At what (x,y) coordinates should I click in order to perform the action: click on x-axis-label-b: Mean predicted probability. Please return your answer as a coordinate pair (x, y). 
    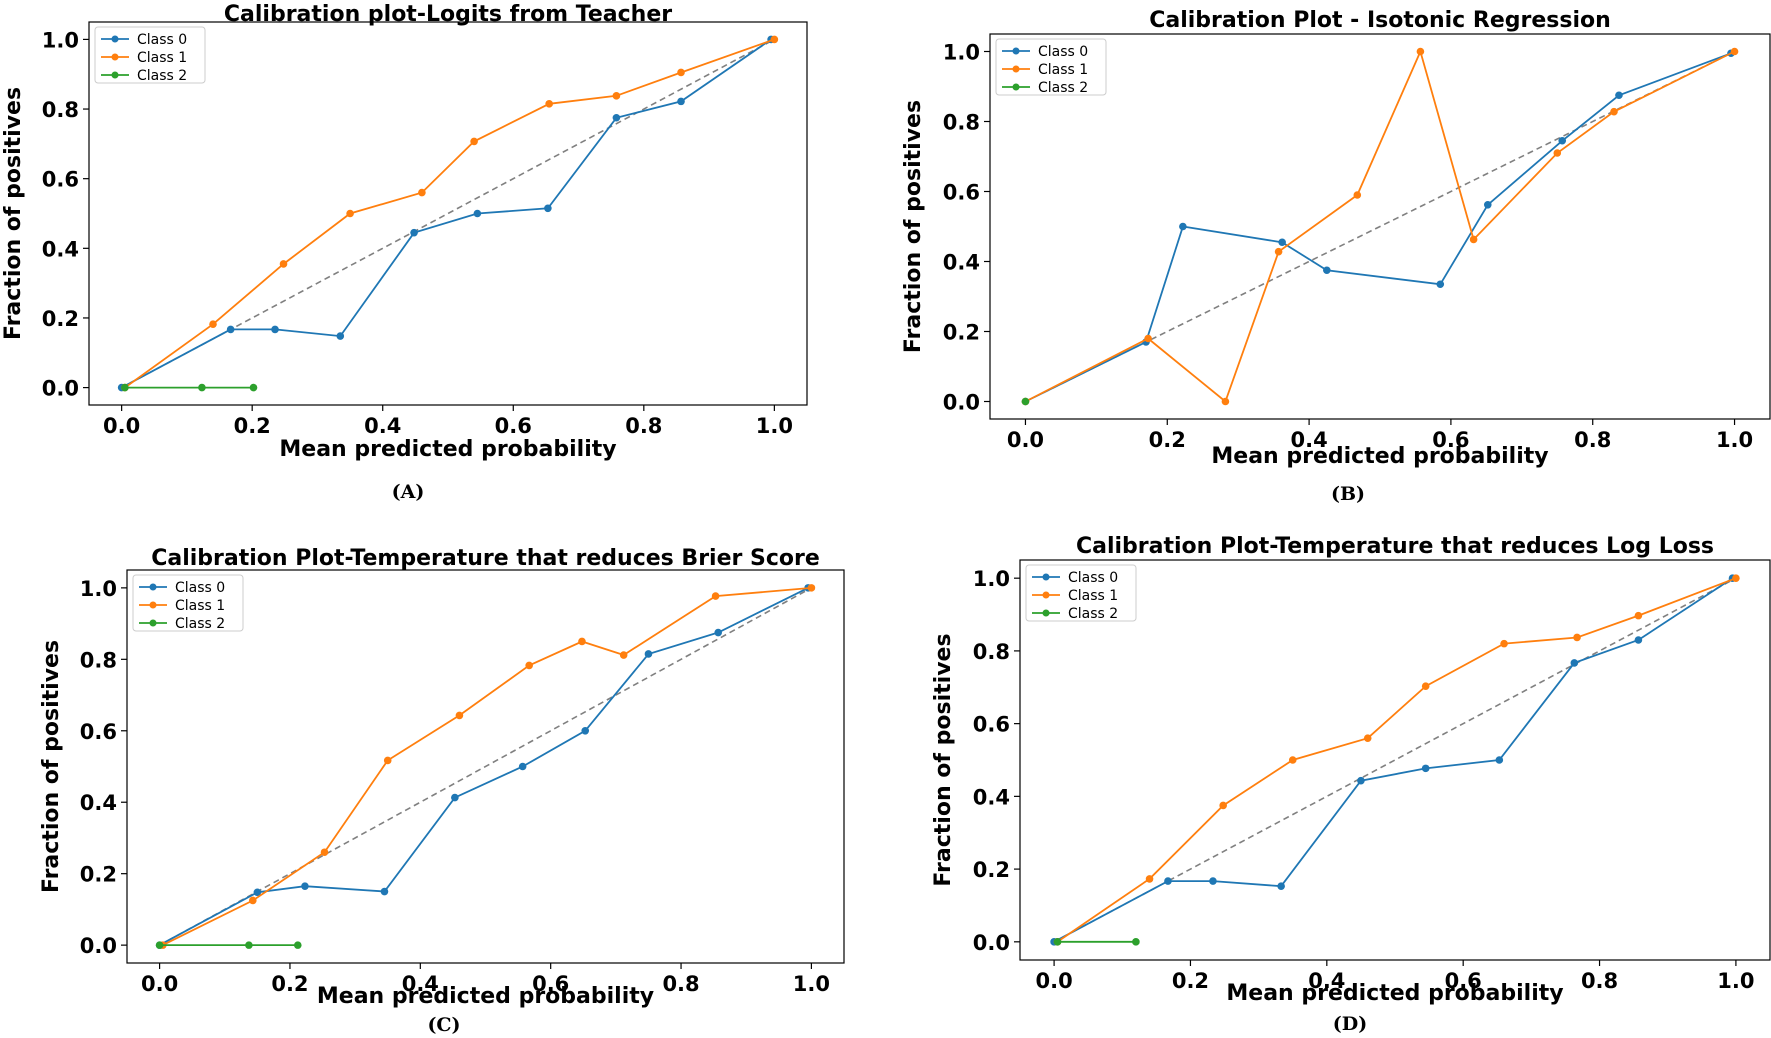
    Looking at the image, I should click on (1379, 456).